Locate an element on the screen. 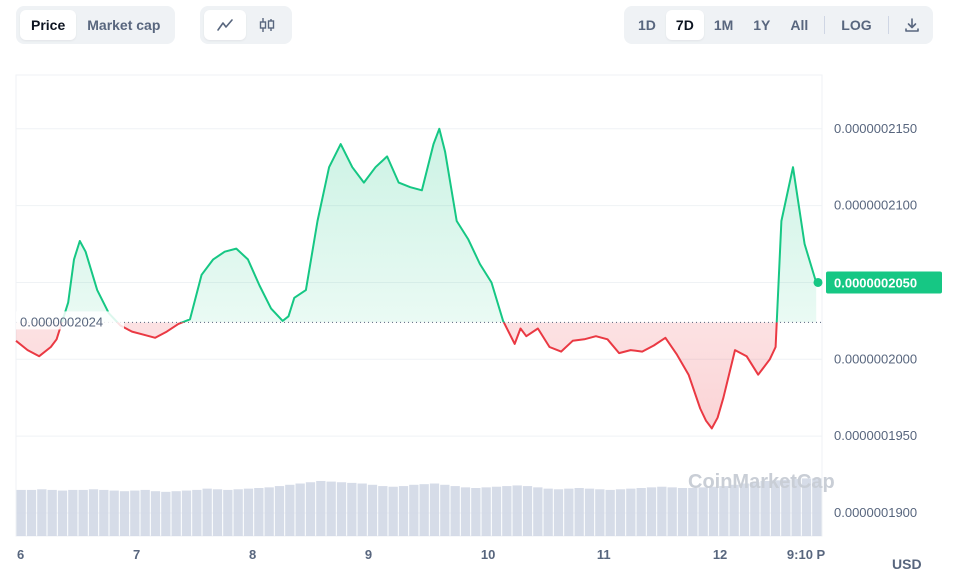 The image size is (956, 583). candlestick-icon is located at coordinates (267, 25).